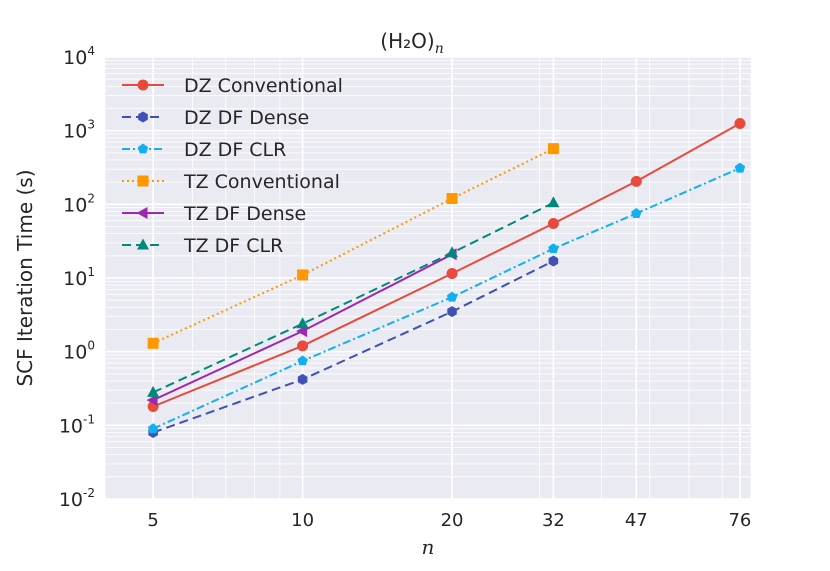 Image resolution: width=830 pixels, height=571 pixels. Describe the element at coordinates (302, 520) in the screenshot. I see `x-tick-label: 10` at that location.